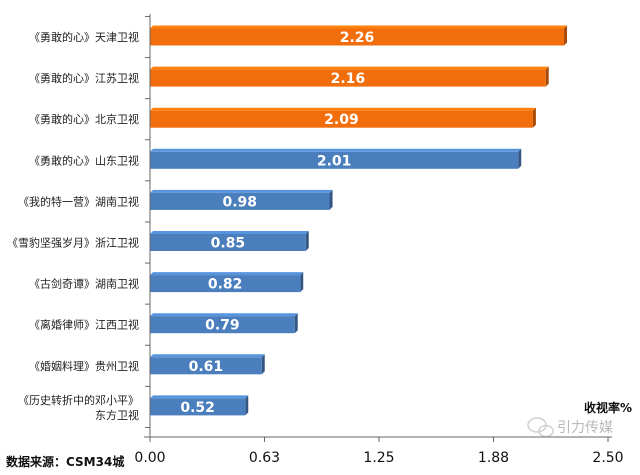 This screenshot has height=475, width=640. Describe the element at coordinates (493, 458) in the screenshot. I see `x-tick-label: 1.88` at that location.